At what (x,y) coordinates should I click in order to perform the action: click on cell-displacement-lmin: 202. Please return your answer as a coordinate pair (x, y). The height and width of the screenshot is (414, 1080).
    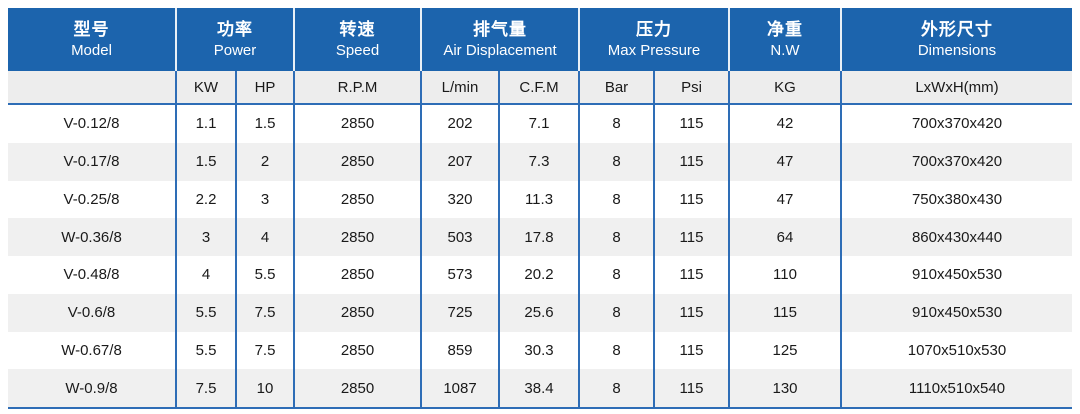
    Looking at the image, I should click on (459, 124).